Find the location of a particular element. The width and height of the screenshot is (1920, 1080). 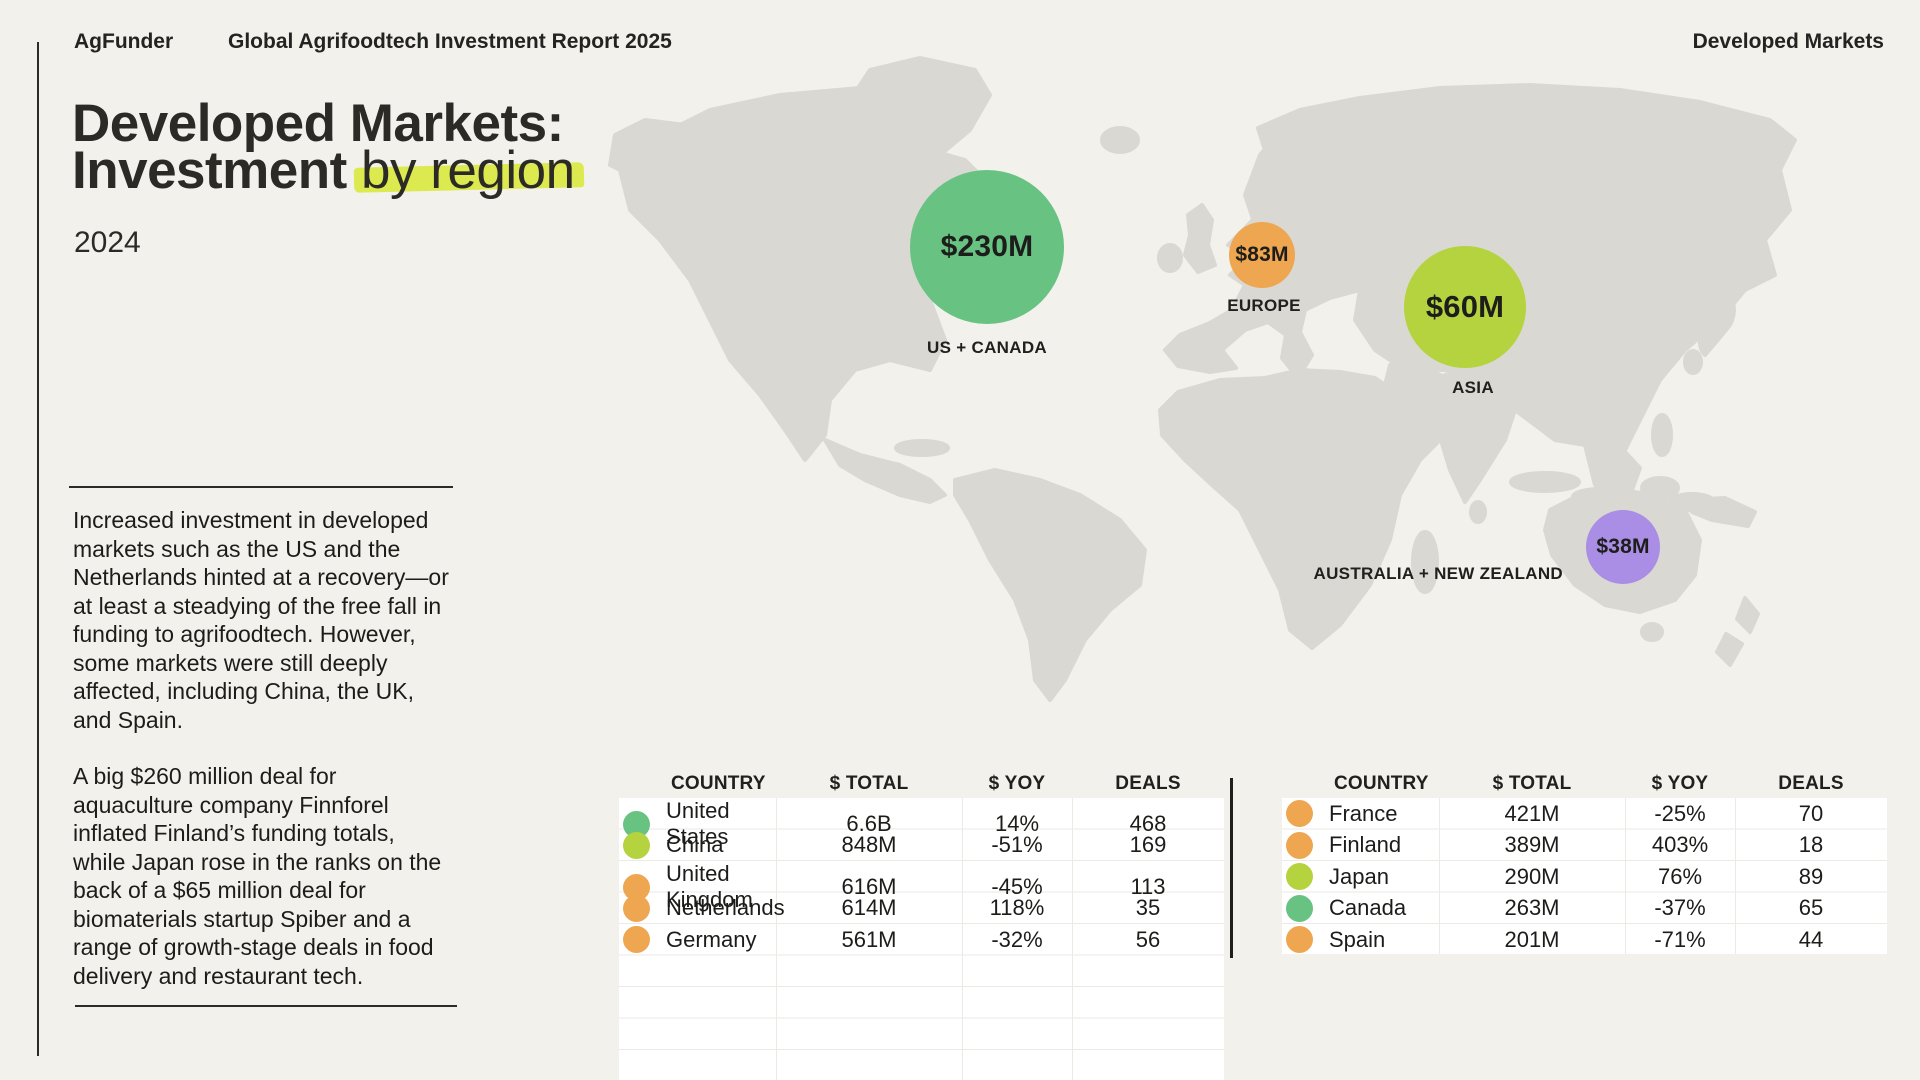

deals-value: 169 is located at coordinates (1148, 845).